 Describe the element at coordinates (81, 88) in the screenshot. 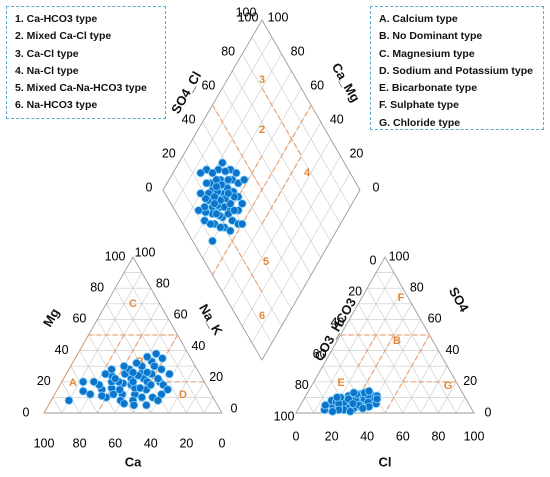

I see `legend-item: 5. Mixed Ca-Na-HCO3 type` at that location.